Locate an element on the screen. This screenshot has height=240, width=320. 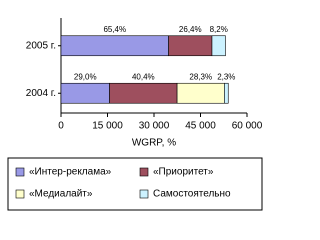
legend-label: «Медиалайт» is located at coordinates (61, 194).